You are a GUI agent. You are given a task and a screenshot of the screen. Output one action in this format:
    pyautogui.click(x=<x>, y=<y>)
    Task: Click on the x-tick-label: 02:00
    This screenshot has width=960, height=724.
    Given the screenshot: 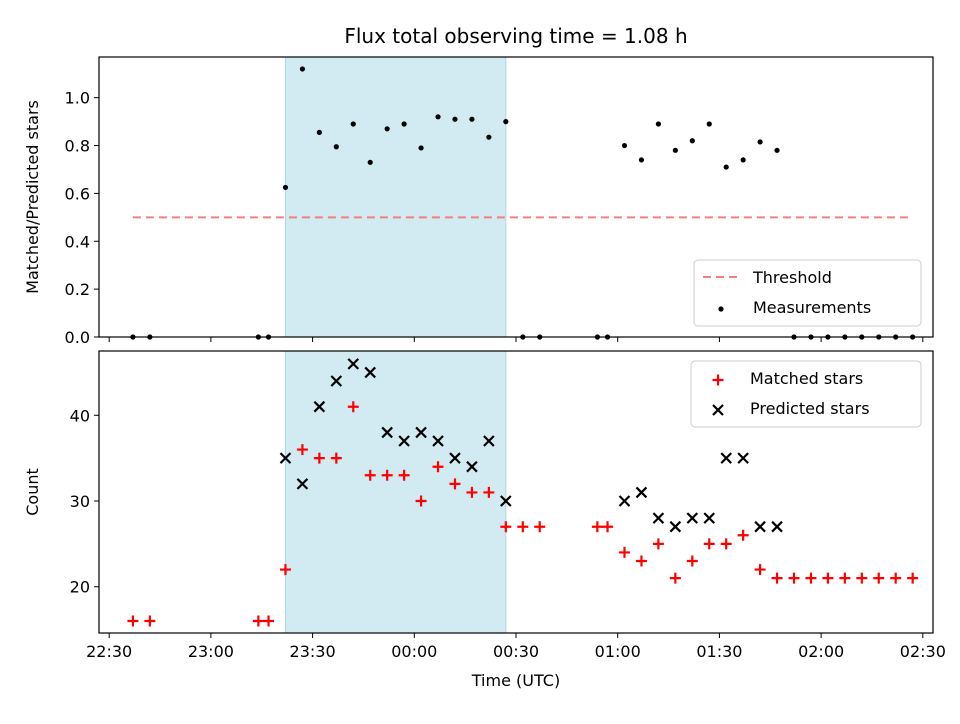 What is the action you would take?
    pyautogui.click(x=821, y=651)
    